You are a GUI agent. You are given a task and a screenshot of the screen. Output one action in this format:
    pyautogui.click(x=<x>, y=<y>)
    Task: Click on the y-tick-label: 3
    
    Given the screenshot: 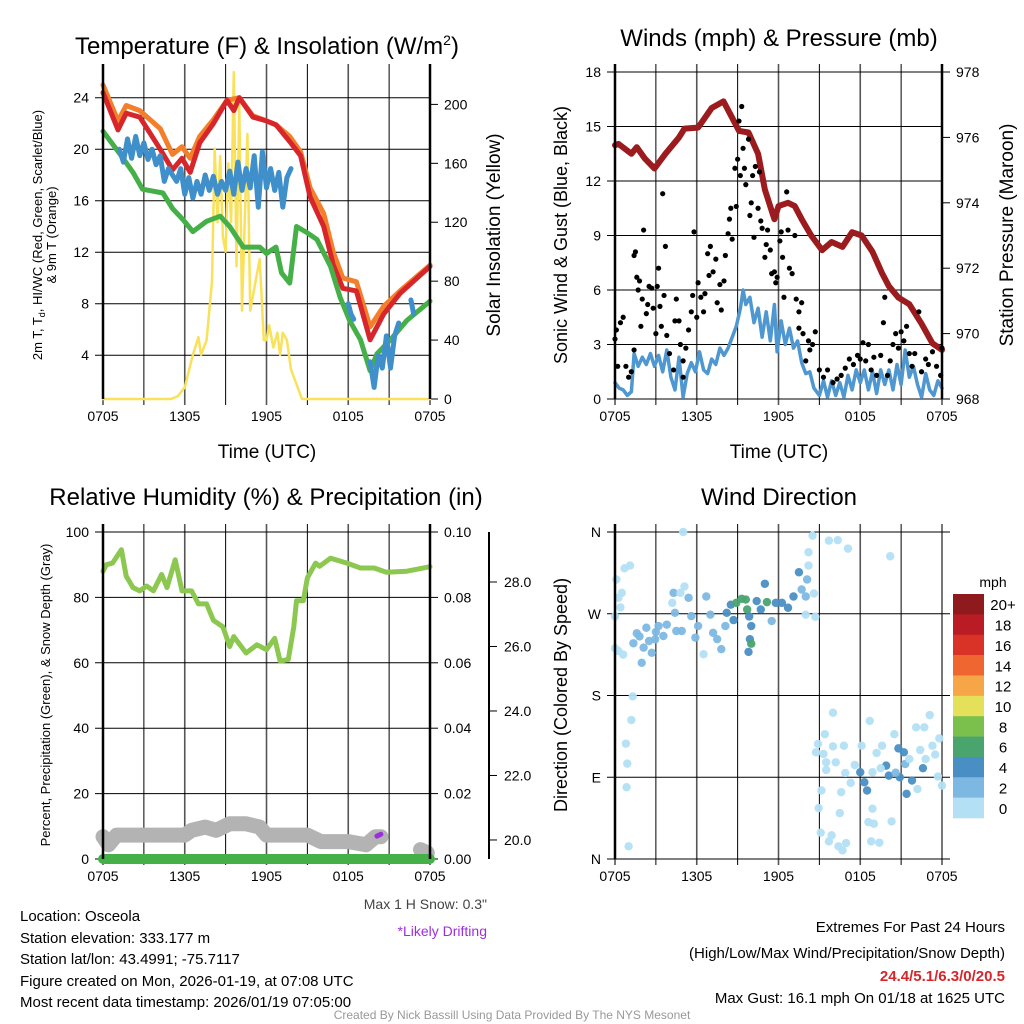 What is the action you would take?
    pyautogui.click(x=597, y=345)
    